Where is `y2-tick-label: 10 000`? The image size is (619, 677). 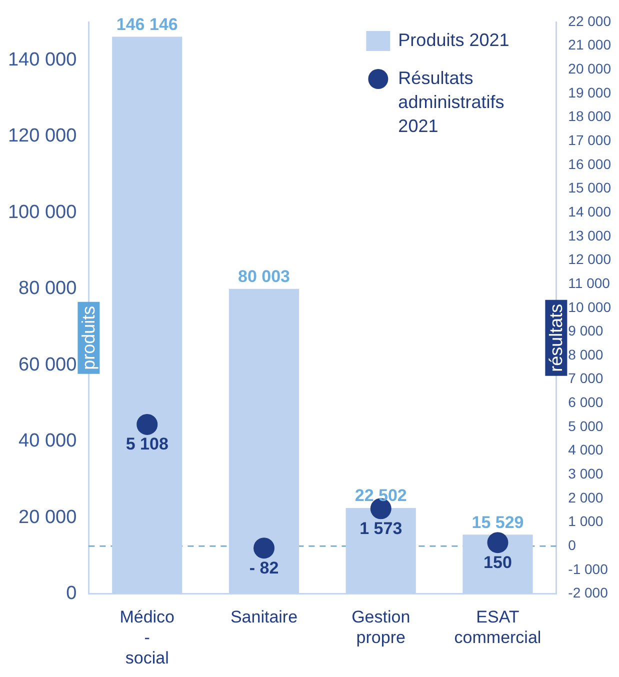 y2-tick-label: 10 000 is located at coordinates (590, 306).